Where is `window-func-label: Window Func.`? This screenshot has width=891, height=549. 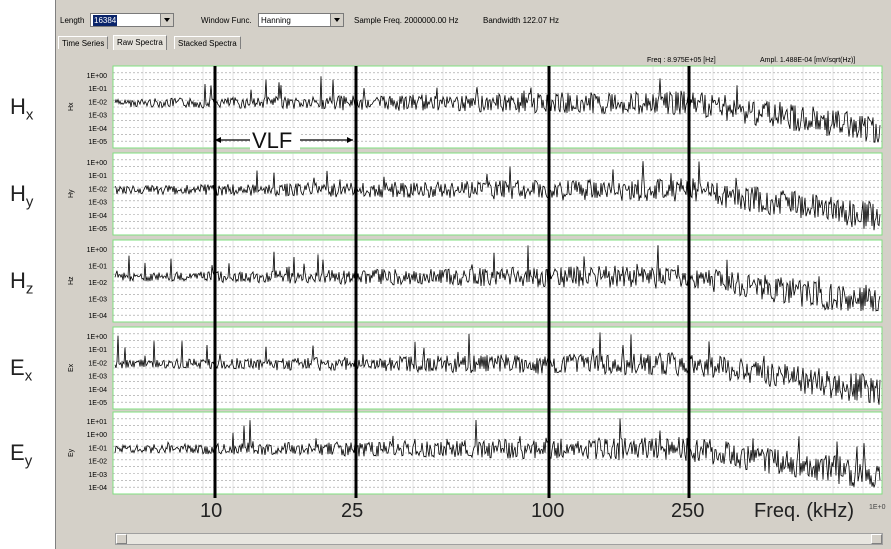
window-func-label: Window Func. is located at coordinates (226, 20).